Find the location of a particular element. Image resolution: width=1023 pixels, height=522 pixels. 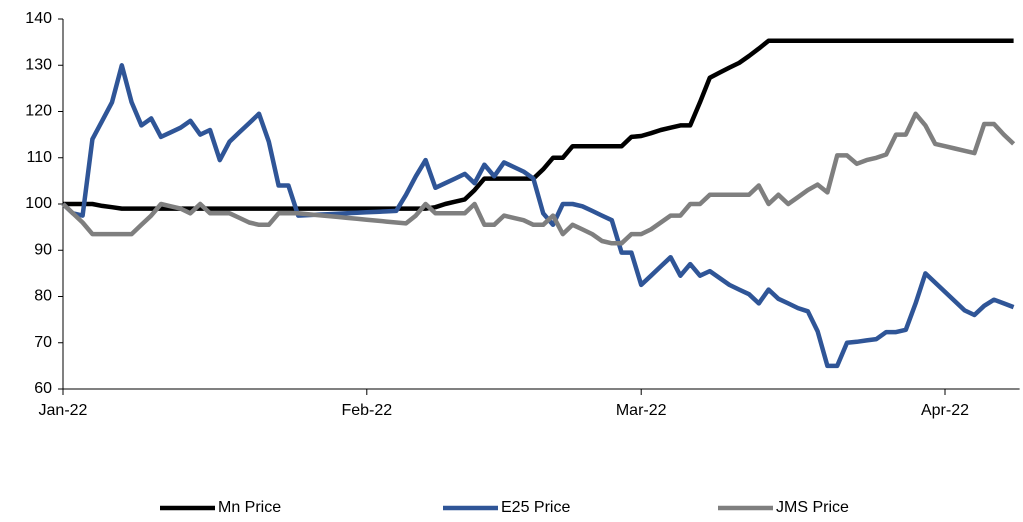

y-tick-label: 70 is located at coordinates (43, 342).